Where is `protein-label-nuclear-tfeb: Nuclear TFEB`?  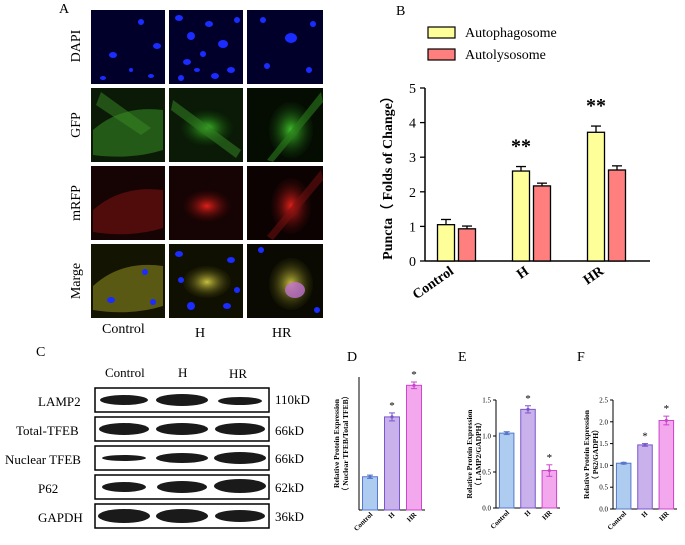 protein-label-nuclear-tfeb: Nuclear TFEB is located at coordinates (43, 459).